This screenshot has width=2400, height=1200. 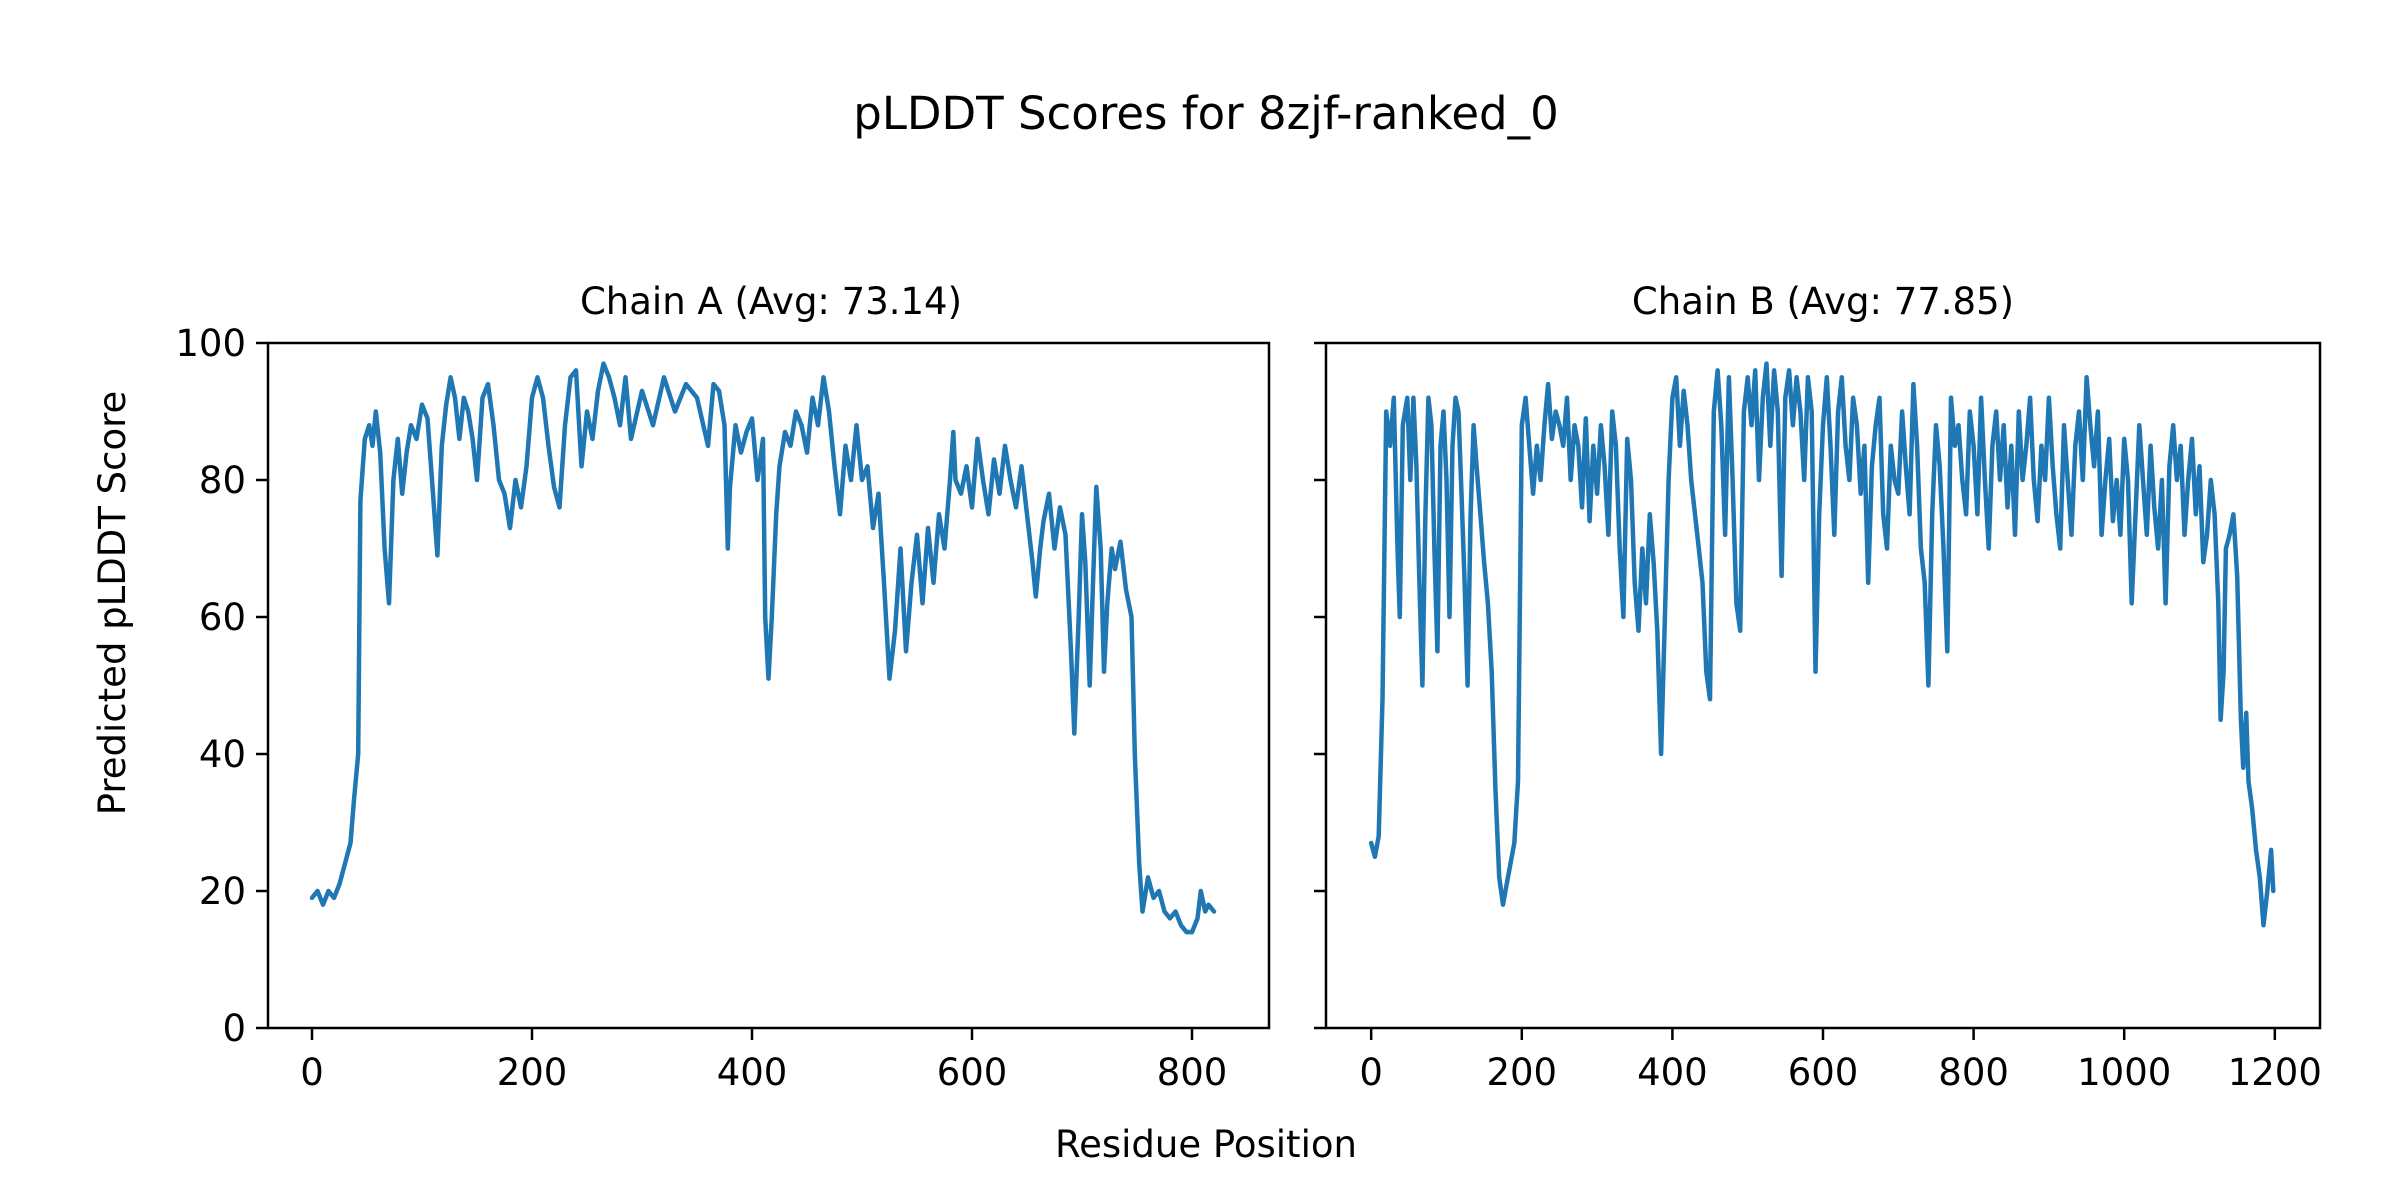 I want to click on panel-b-x-tick-label: 0, so click(x=1371, y=1072).